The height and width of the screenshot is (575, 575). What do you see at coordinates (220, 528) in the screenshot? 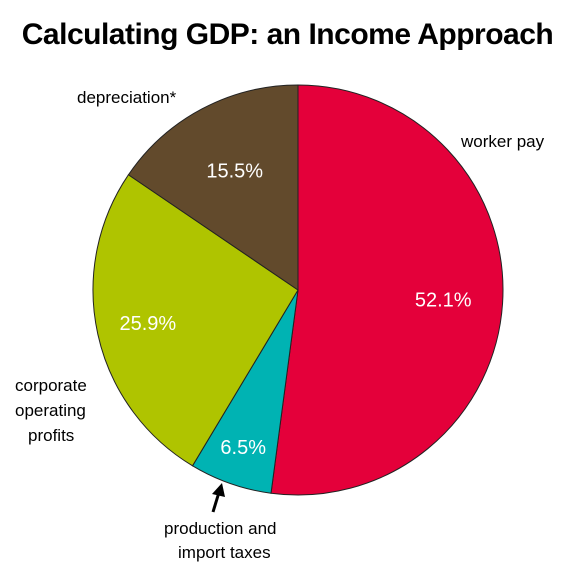
I see `label-taxes-line-1: production and` at bounding box center [220, 528].